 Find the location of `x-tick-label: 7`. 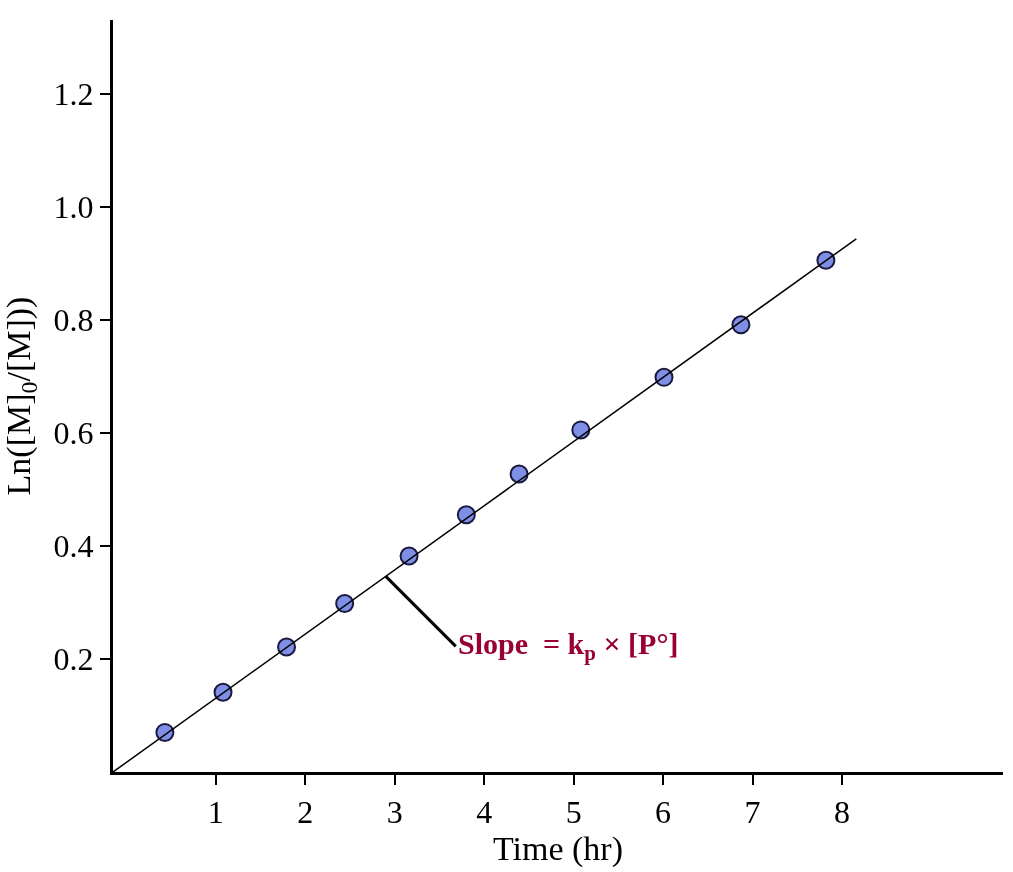

x-tick-label: 7 is located at coordinates (752, 812).